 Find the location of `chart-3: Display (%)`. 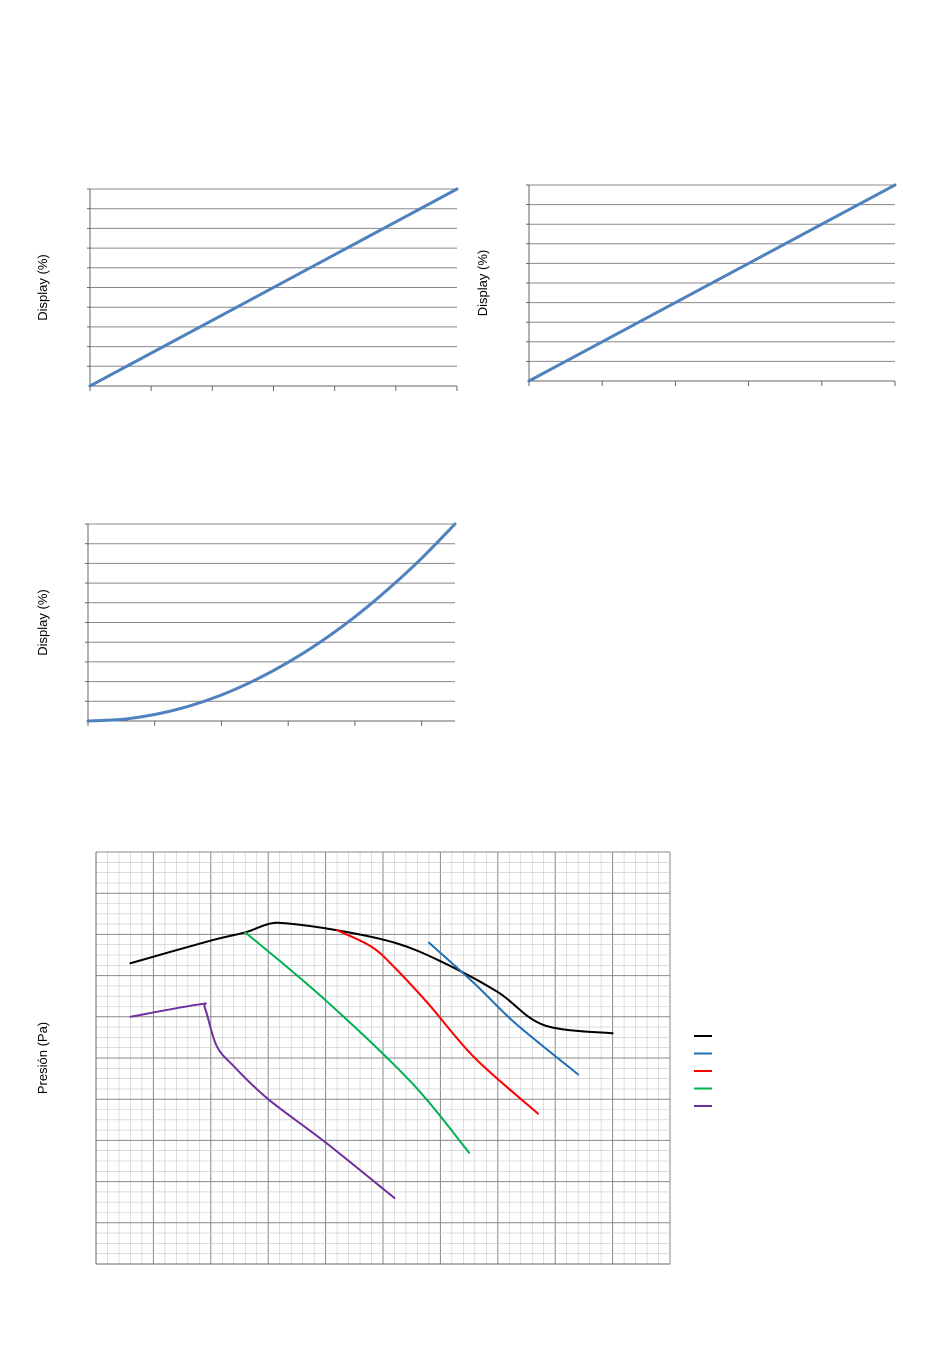

chart-3: Display (%) is located at coordinates (246, 624).